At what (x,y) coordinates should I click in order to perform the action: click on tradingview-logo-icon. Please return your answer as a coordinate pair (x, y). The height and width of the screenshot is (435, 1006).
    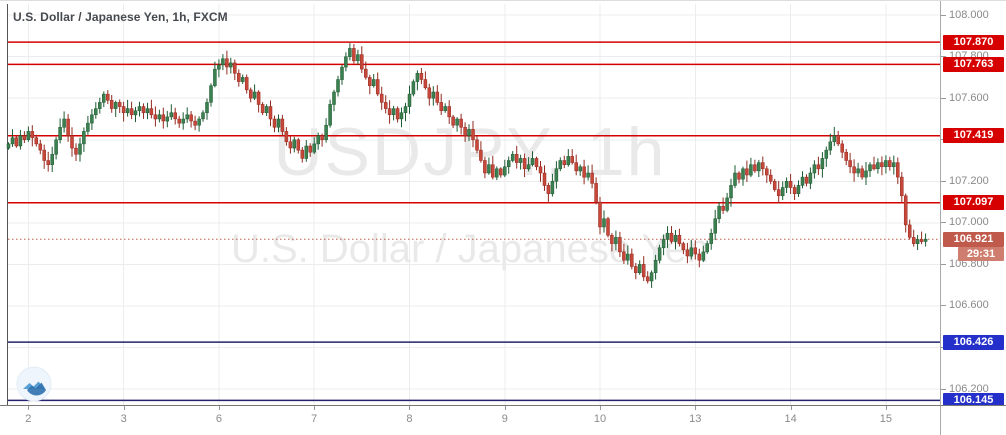
    Looking at the image, I should click on (34, 384).